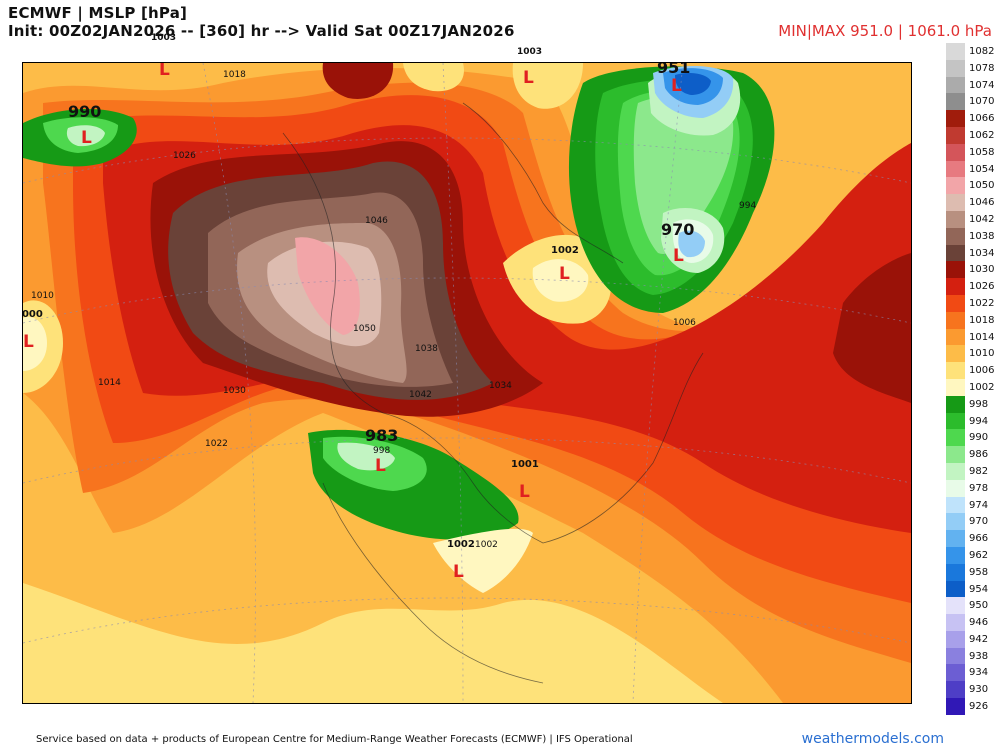  What do you see at coordinates (381, 451) in the screenshot?
I see `isobar-label: 998` at bounding box center [381, 451].